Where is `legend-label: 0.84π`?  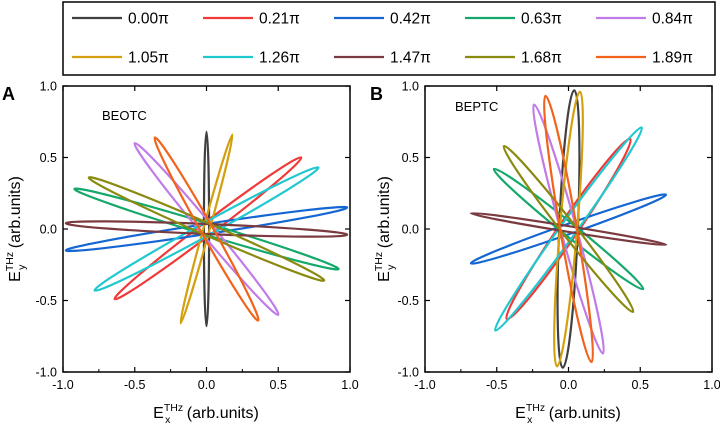 legend-label: 0.84π is located at coordinates (672, 19).